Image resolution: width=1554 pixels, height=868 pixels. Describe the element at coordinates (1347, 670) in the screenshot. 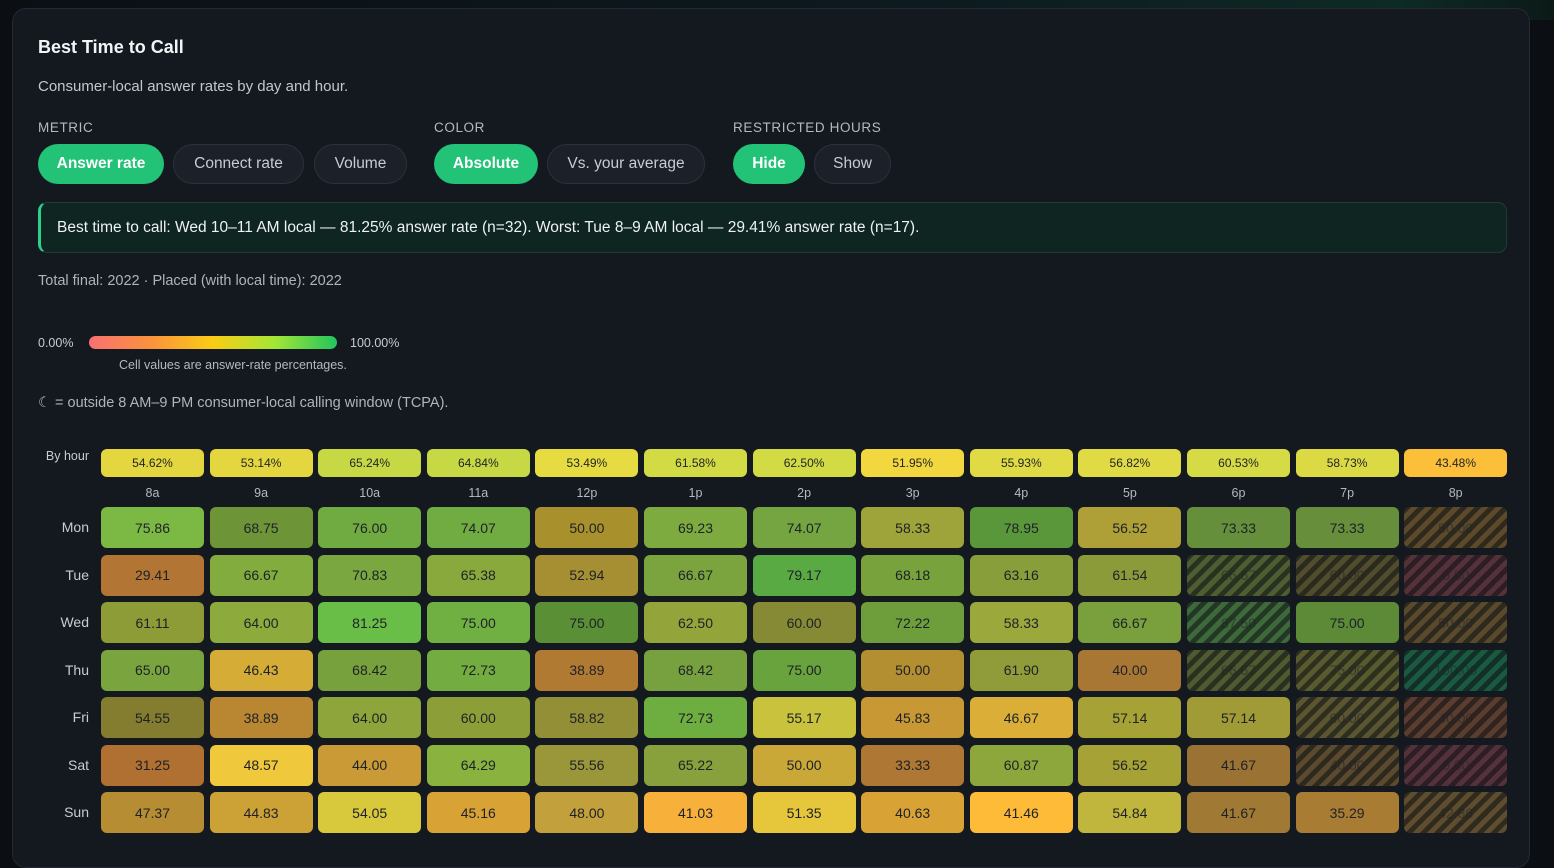

I see `heatmap-cell-thu-7p: 75.00` at that location.